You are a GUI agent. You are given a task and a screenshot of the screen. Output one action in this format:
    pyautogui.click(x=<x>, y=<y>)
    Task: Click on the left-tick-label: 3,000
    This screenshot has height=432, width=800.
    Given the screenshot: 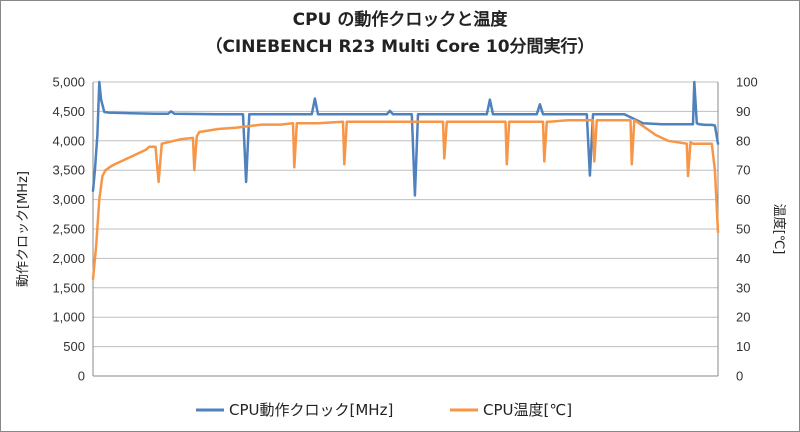 What is the action you would take?
    pyautogui.click(x=68, y=199)
    